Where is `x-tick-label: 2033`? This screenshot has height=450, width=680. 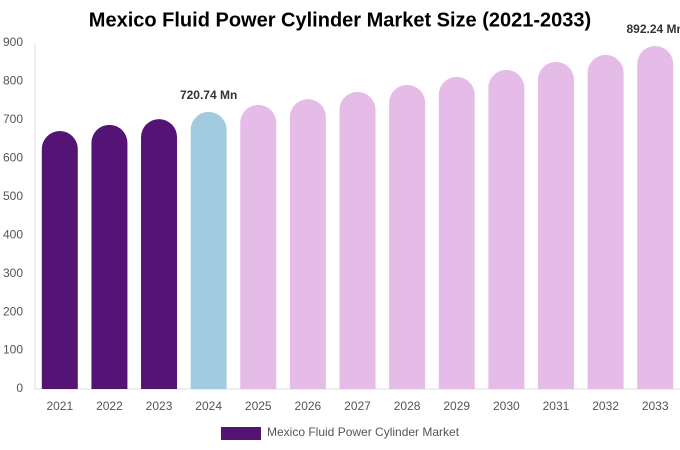 x-tick-label: 2033 is located at coordinates (655, 406).